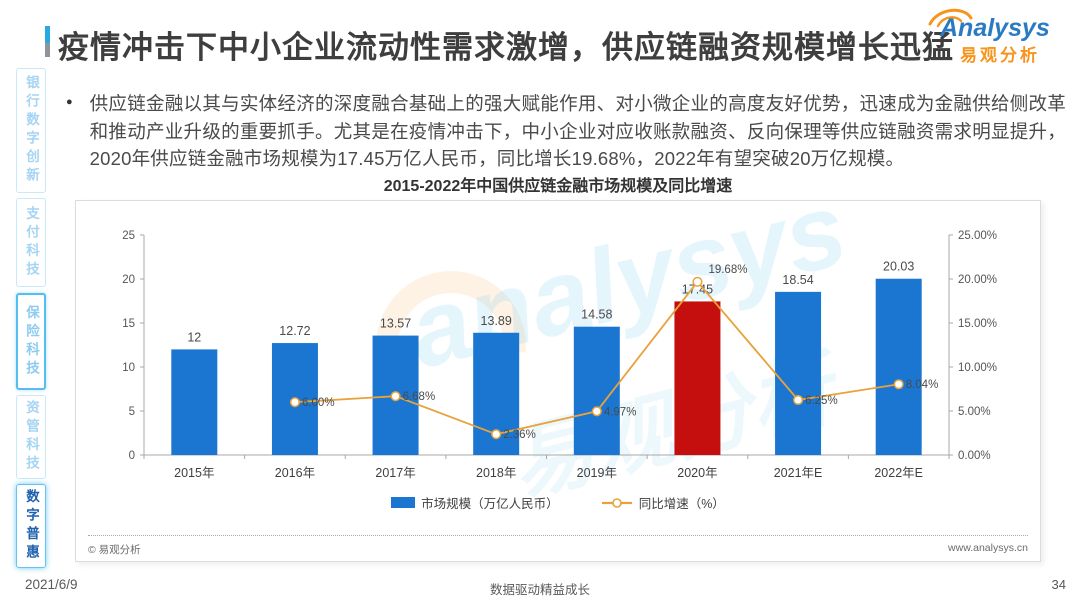 Image resolution: width=1080 pixels, height=608 pixels. I want to click on line-value-label: 6.25%, so click(821, 401).